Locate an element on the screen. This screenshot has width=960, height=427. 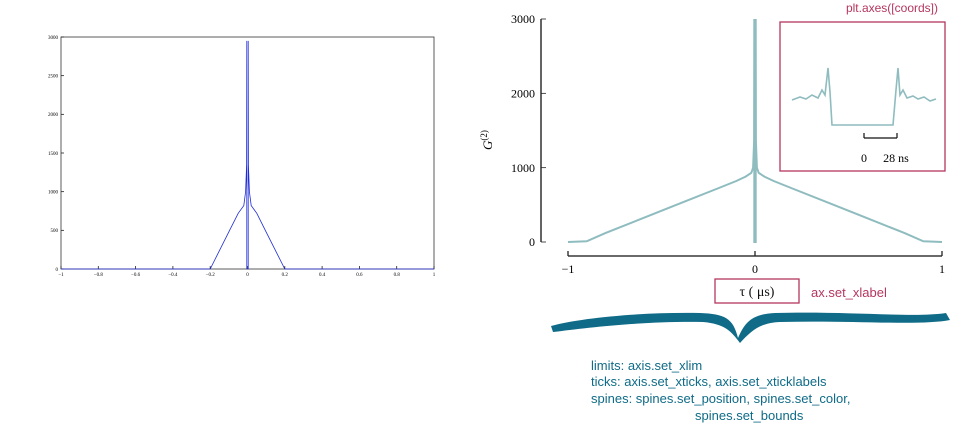
x-tick-label: 0.6 is located at coordinates (359, 275).